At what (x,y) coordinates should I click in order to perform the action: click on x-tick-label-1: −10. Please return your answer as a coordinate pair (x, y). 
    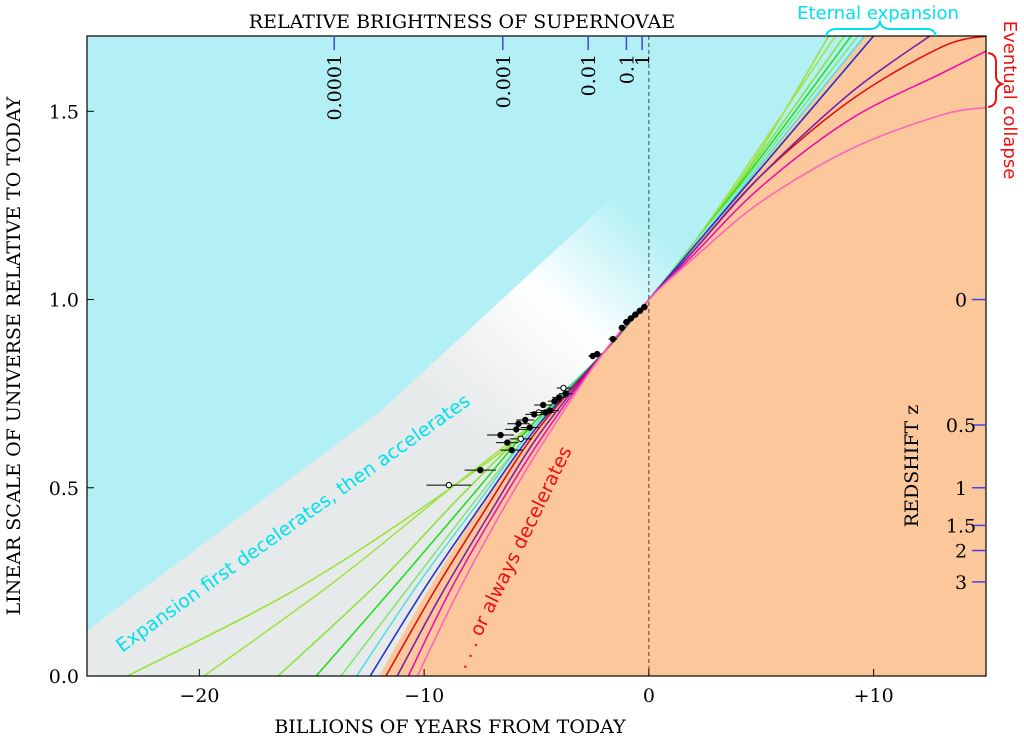
    Looking at the image, I should click on (424, 696).